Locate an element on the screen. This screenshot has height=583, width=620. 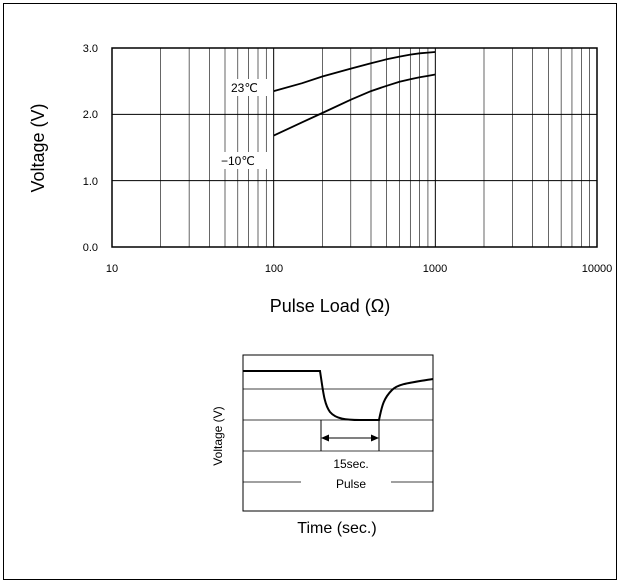
main-y-axis-title: Voltage (V) is located at coordinates (38, 147).